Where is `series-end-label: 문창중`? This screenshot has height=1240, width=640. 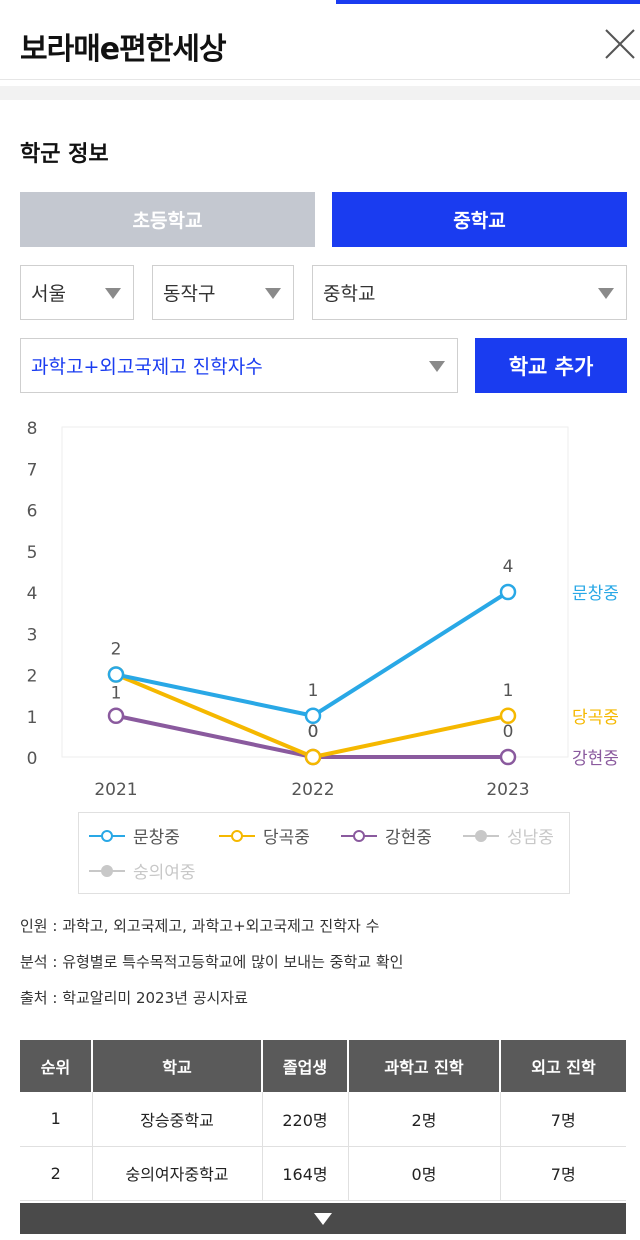 series-end-label: 문창중 is located at coordinates (595, 594).